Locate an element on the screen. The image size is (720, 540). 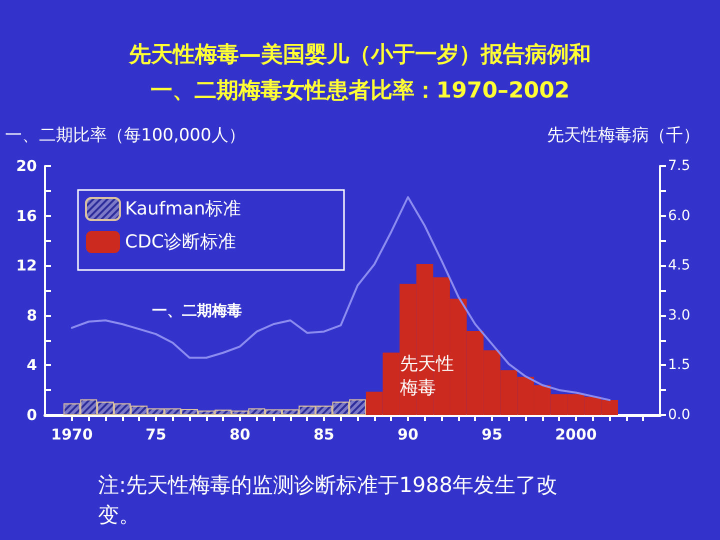
series-label: 一、二期梅毒 is located at coordinates (197, 311).